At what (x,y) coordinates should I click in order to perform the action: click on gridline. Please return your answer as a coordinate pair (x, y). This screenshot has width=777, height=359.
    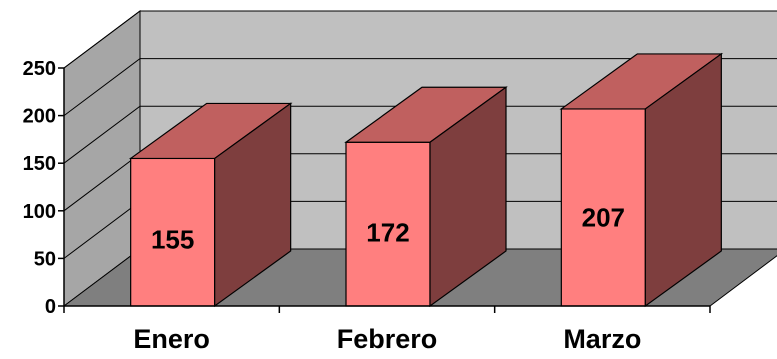
    Looking at the image, I should click on (420, 87).